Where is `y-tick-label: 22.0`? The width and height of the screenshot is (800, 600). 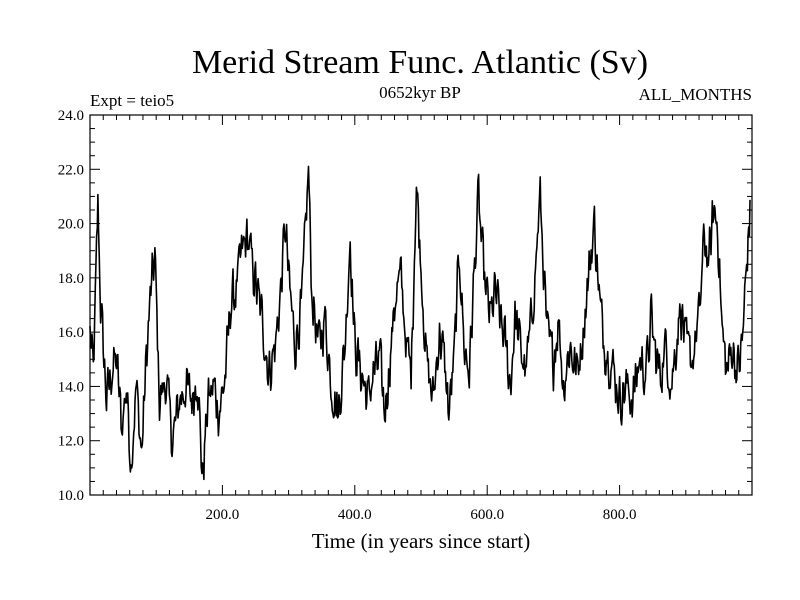
y-tick-label: 22.0 is located at coordinates (71, 170).